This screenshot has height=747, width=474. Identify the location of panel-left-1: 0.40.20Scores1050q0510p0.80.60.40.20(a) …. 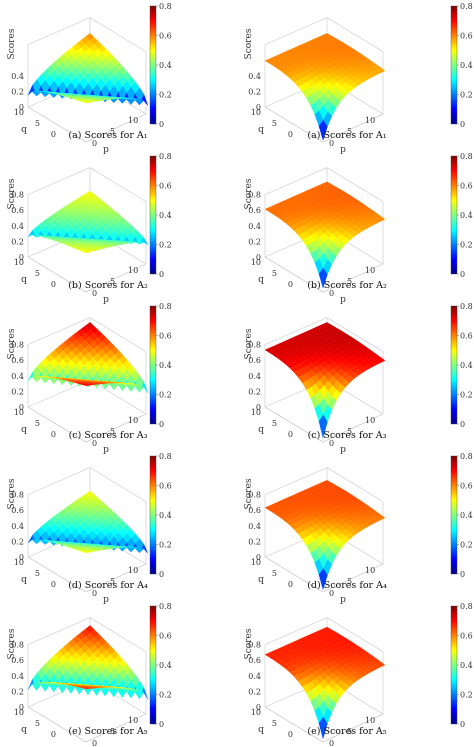
(89, 78).